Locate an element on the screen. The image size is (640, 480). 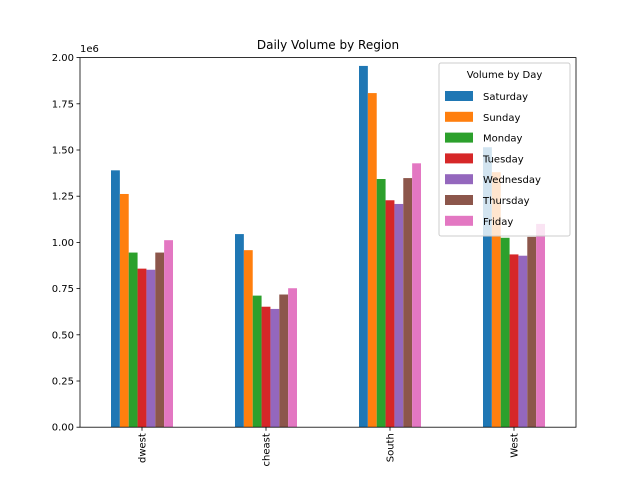
legend-swatch-saturday is located at coordinates (459, 96).